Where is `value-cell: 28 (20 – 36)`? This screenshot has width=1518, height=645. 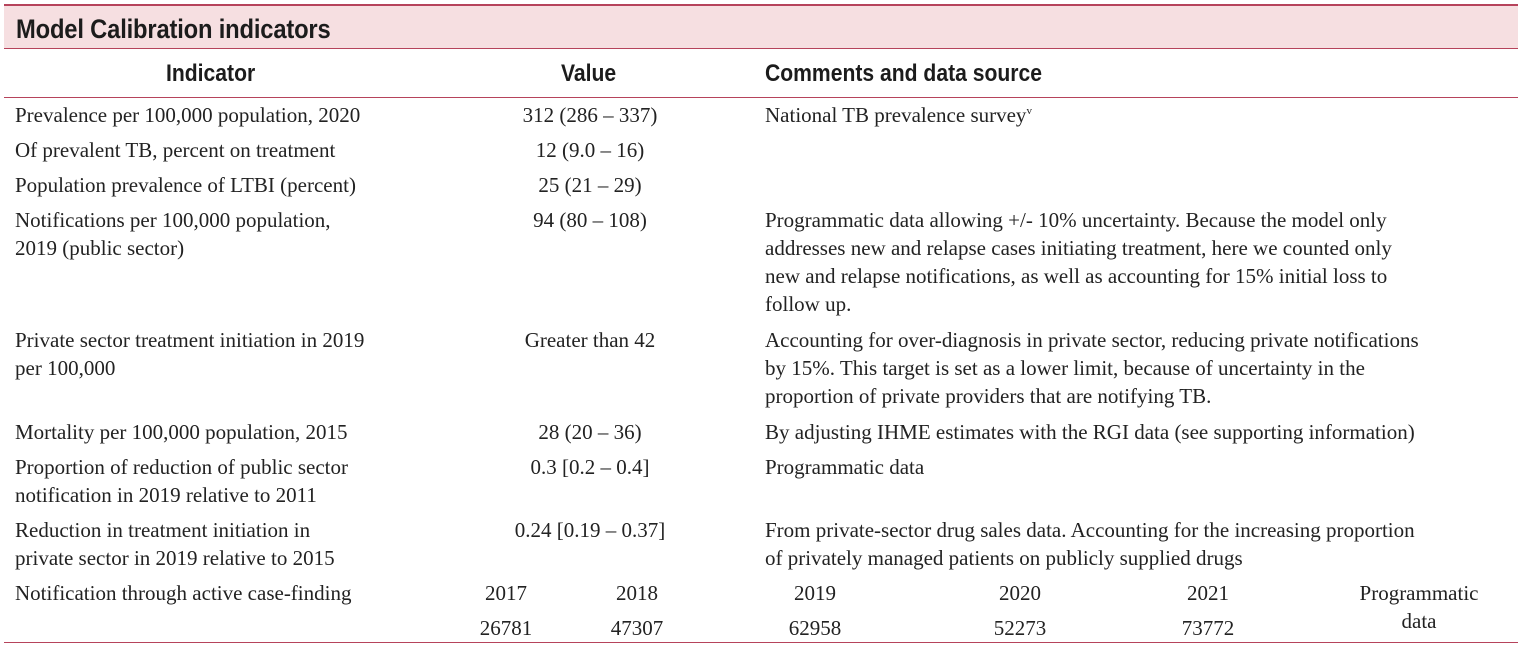 value-cell: 28 (20 – 36) is located at coordinates (590, 432).